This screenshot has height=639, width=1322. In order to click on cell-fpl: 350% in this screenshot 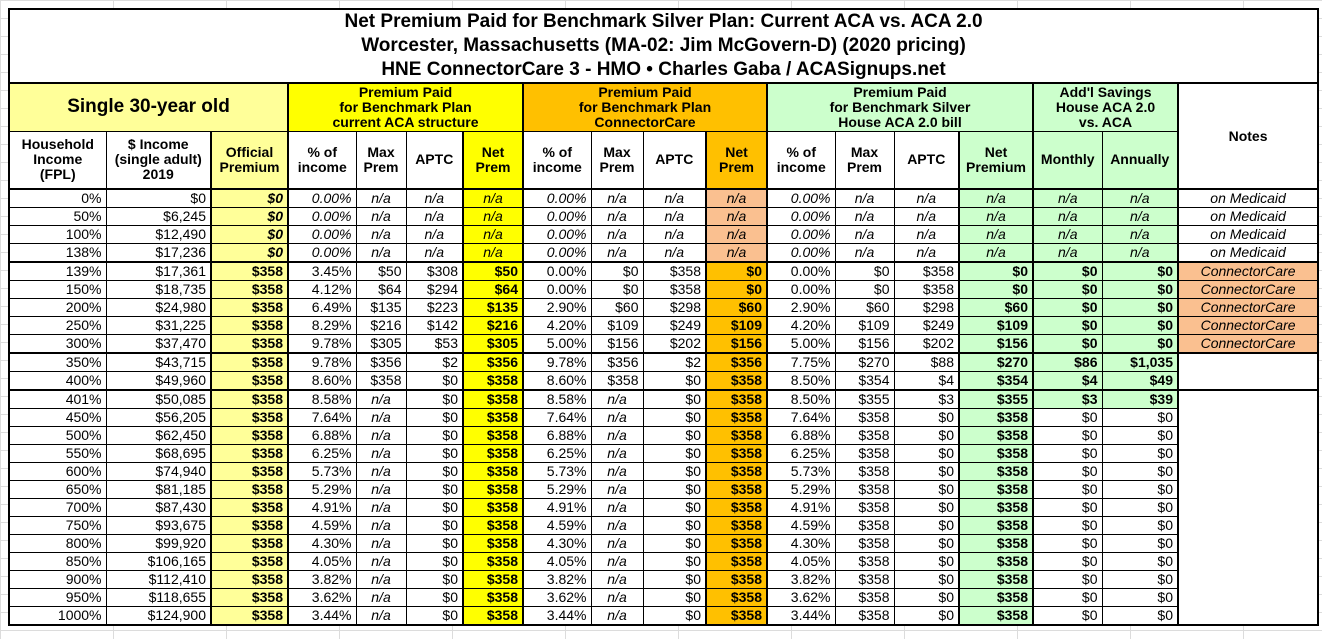, I will do `click(57, 362)`.